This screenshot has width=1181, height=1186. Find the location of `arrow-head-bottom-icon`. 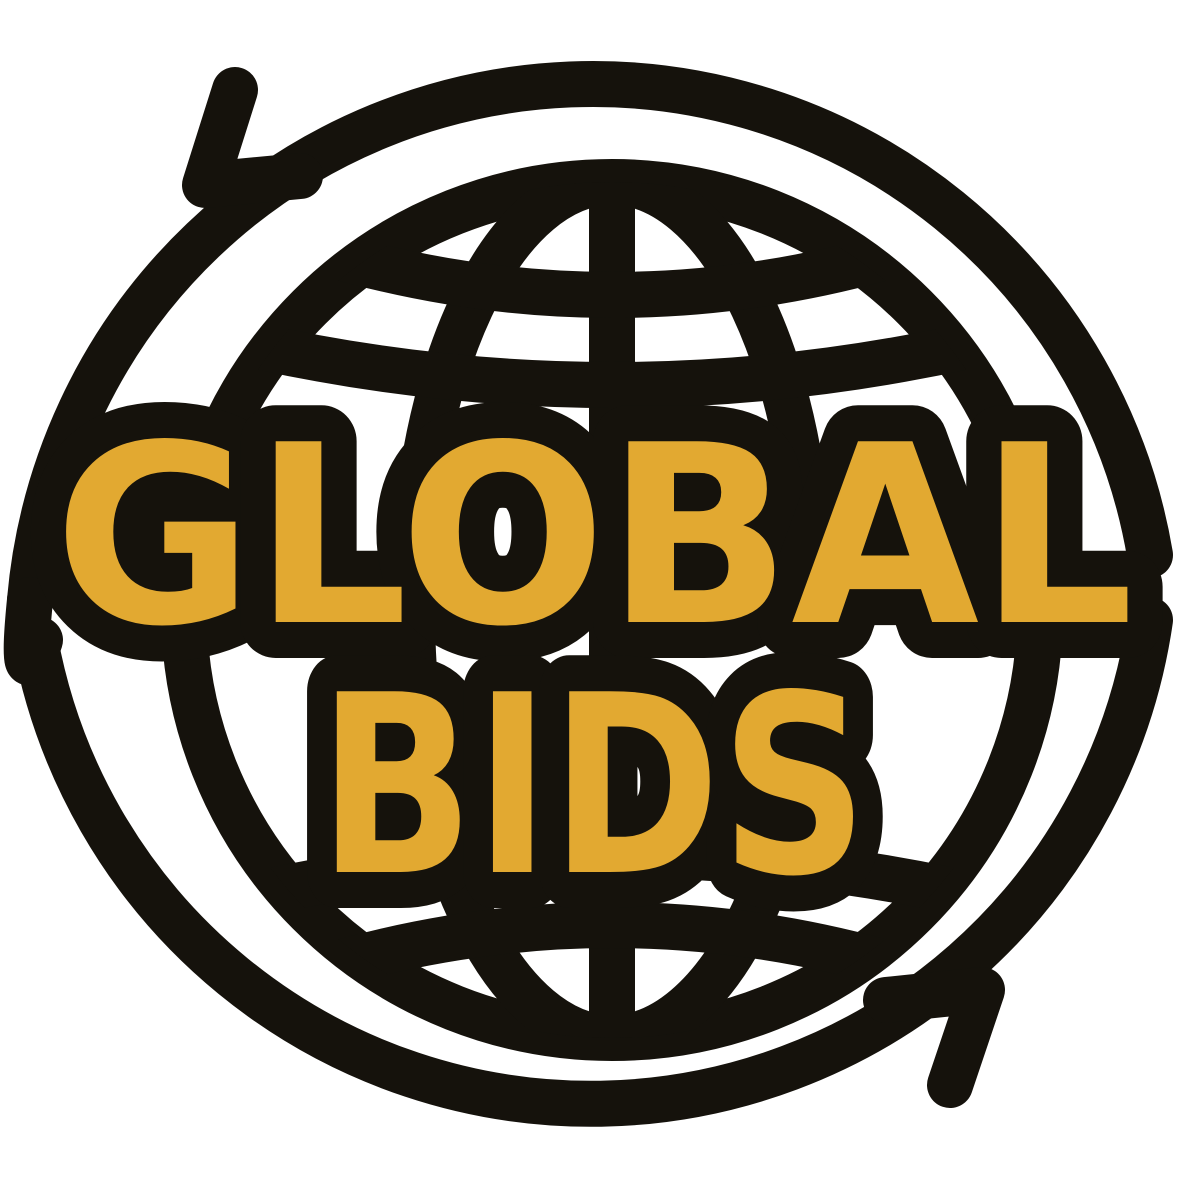

arrow-head-bottom-icon is located at coordinates (934, 1037).